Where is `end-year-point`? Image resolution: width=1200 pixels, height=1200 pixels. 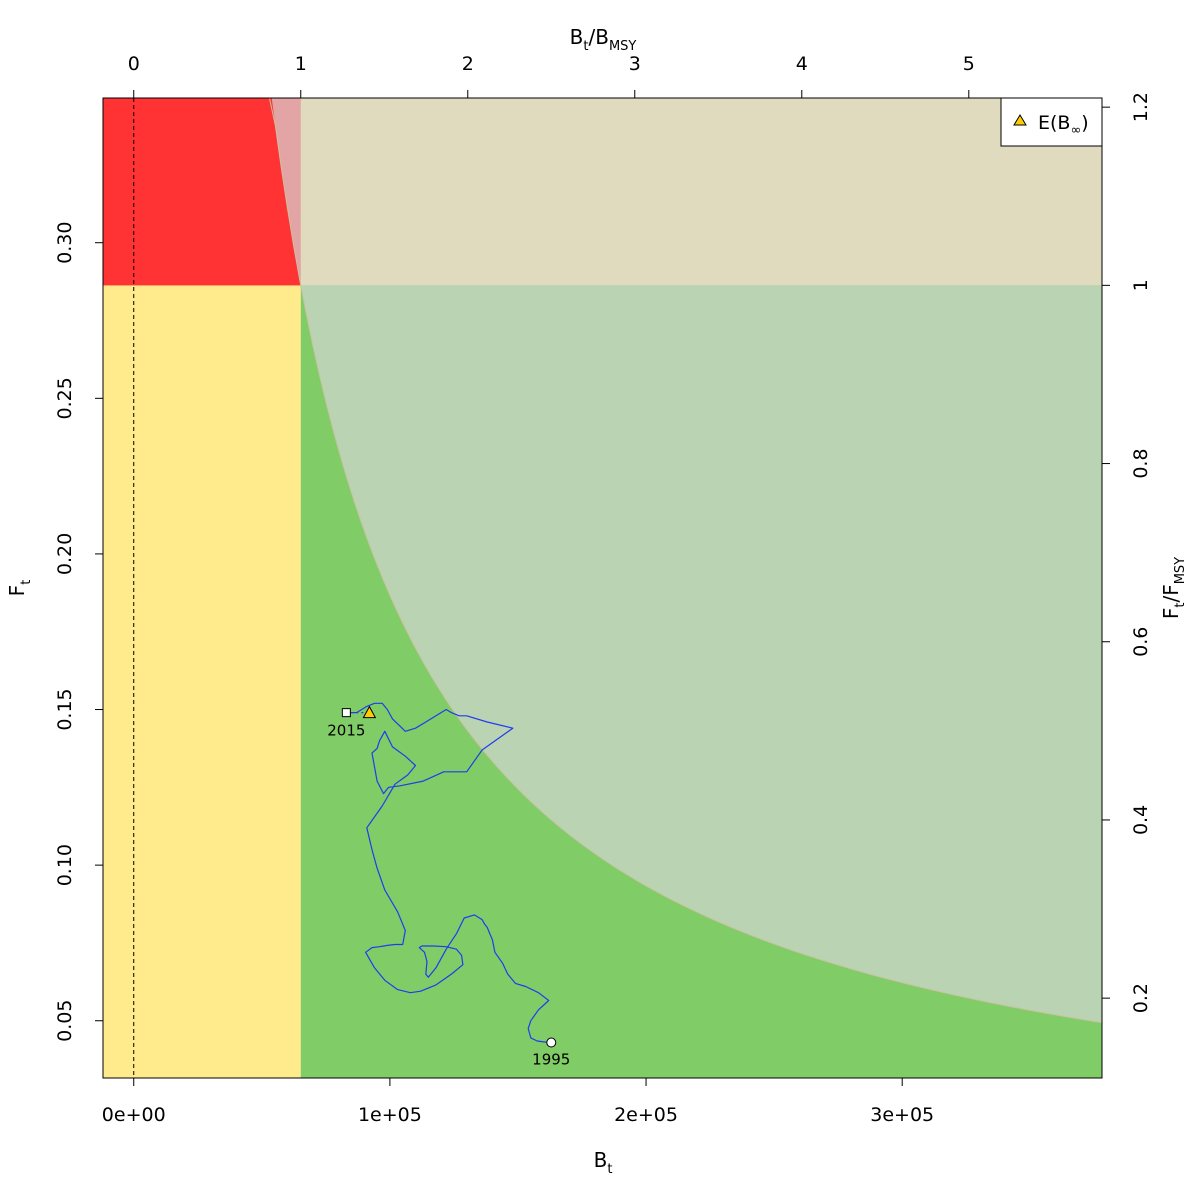 end-year-point is located at coordinates (346, 713).